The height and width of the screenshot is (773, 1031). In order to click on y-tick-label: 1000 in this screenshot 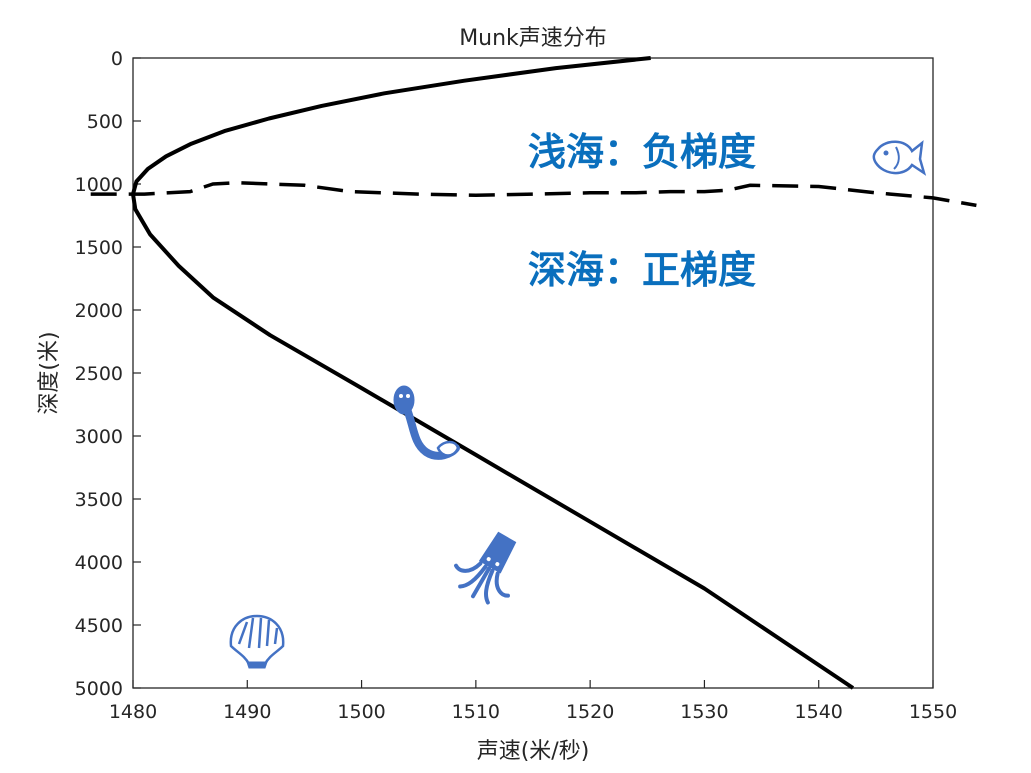, I will do `click(99, 185)`.